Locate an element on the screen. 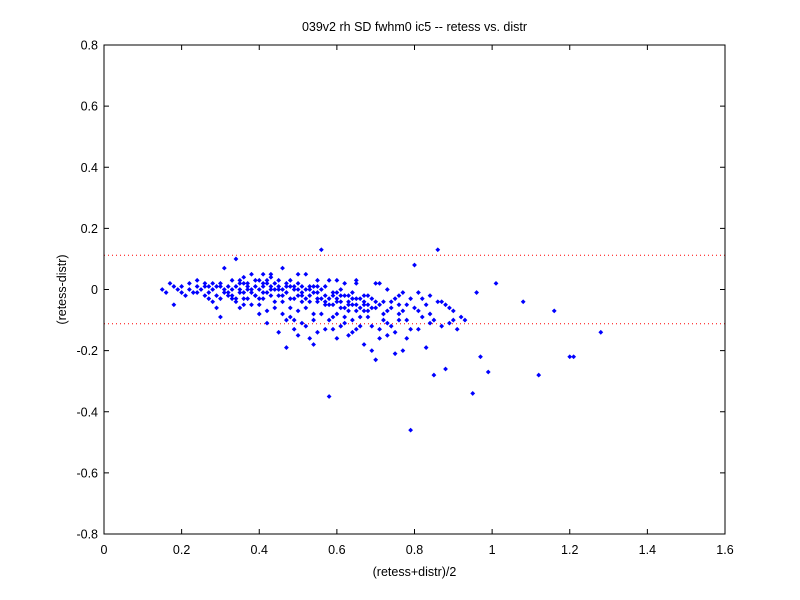 The width and height of the screenshot is (800, 600). y-tick-label: -0.2 is located at coordinates (87, 351).